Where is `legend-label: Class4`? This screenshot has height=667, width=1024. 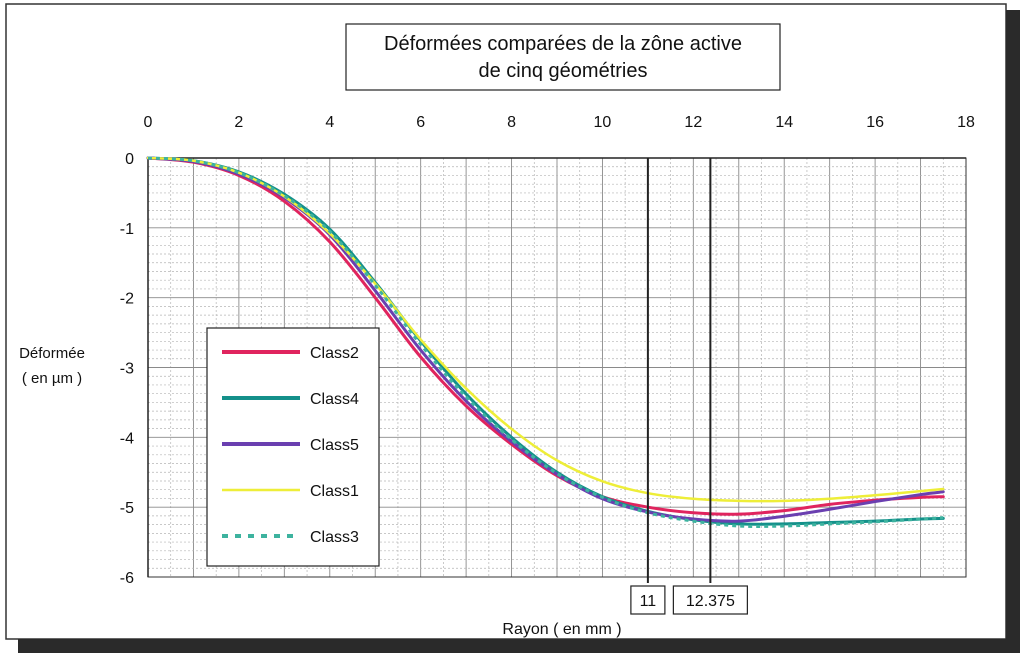 legend-label: Class4 is located at coordinates (334, 399).